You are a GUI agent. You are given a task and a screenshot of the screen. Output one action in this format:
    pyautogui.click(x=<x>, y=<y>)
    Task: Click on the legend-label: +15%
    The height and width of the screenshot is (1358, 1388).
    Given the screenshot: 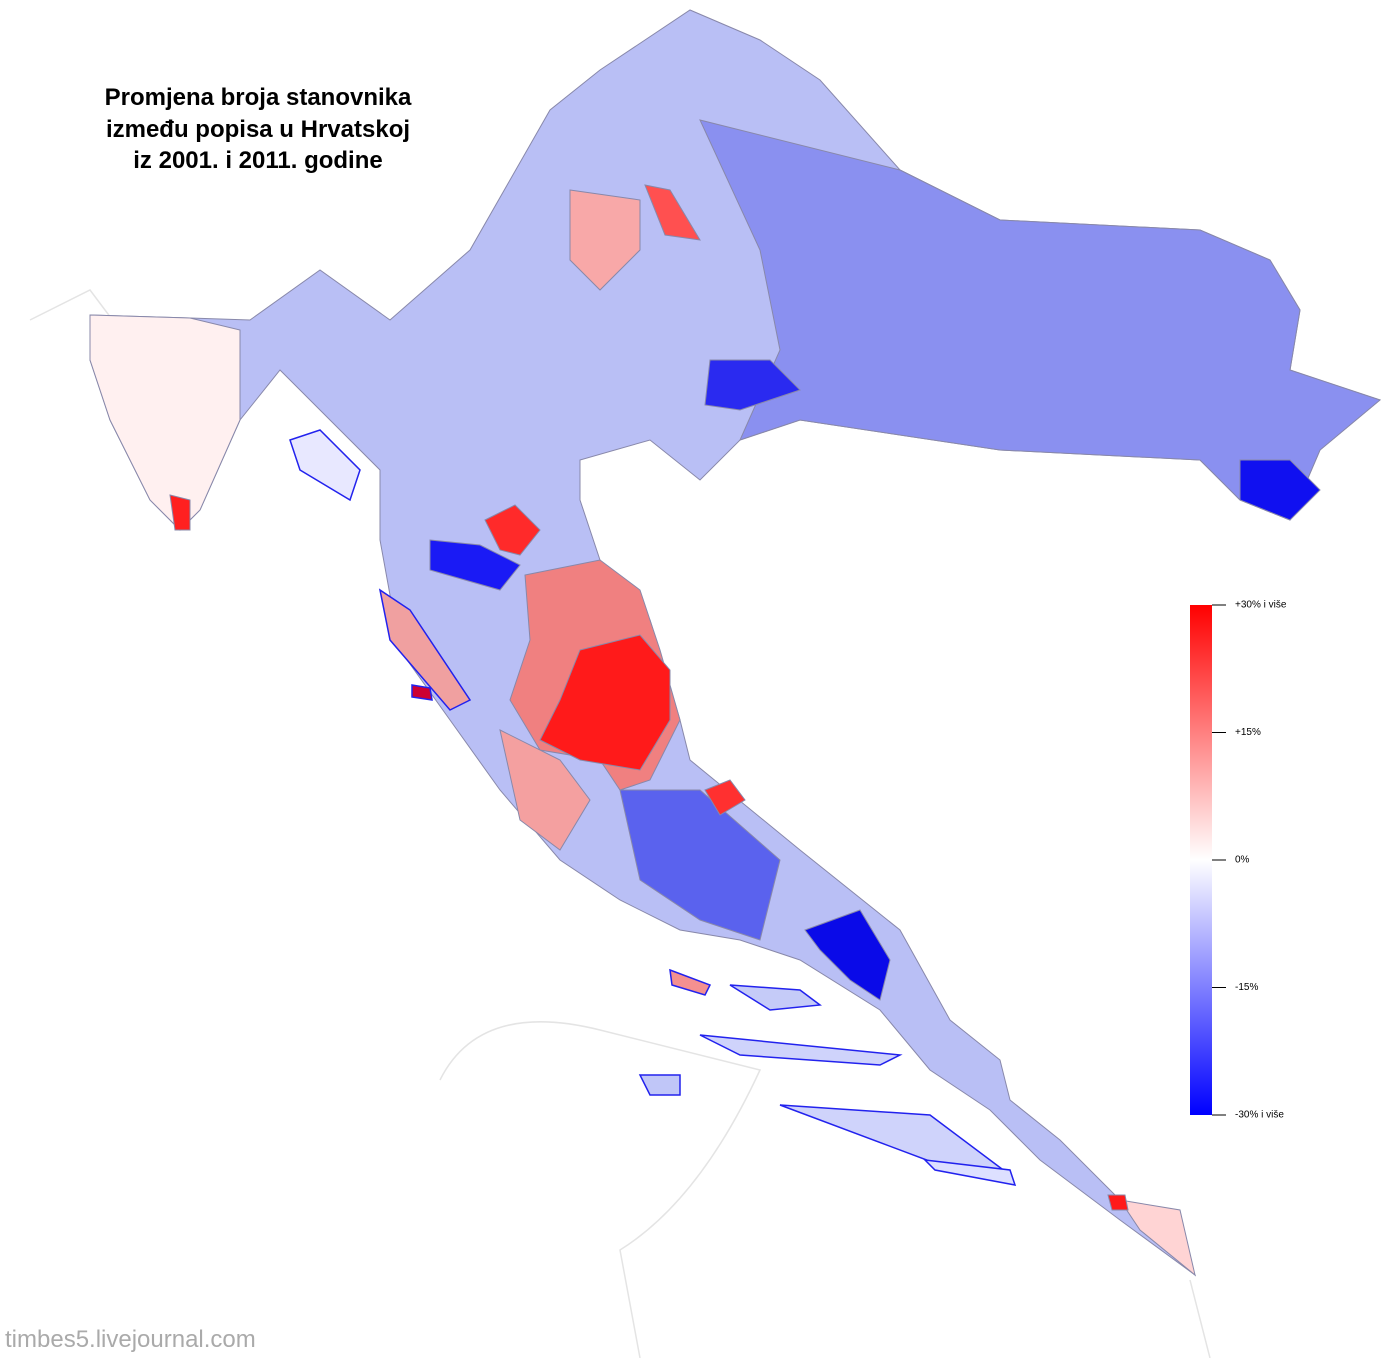 What is the action you would take?
    pyautogui.click(x=1248, y=732)
    